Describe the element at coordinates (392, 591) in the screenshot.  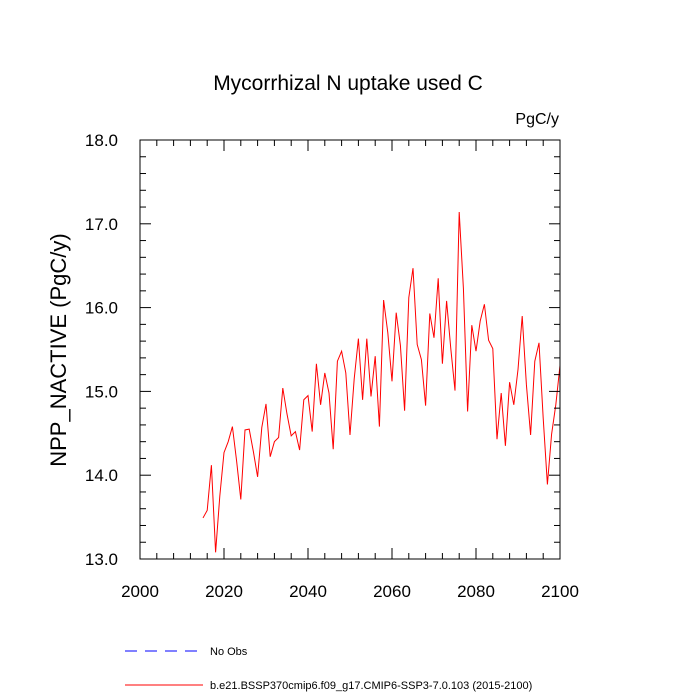
I see `x-tick-label: 2060` at that location.